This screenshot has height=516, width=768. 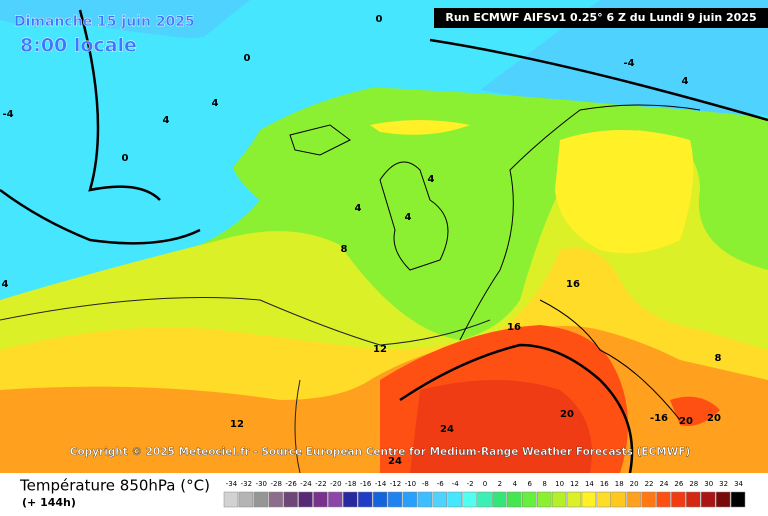 What do you see at coordinates (604, 484) in the screenshot?
I see `scale-label: 16` at bounding box center [604, 484].